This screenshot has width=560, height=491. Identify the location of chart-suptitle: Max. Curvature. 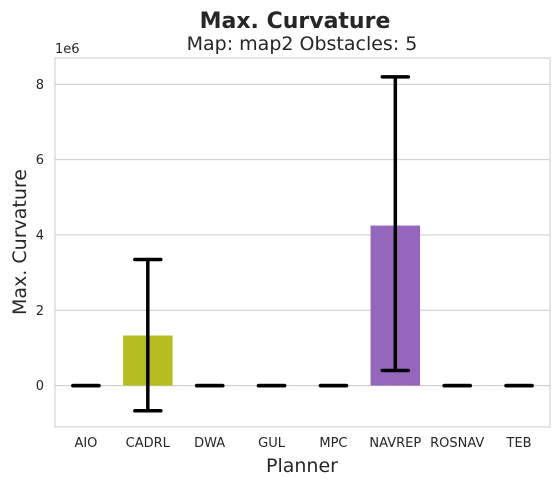
(295, 21).